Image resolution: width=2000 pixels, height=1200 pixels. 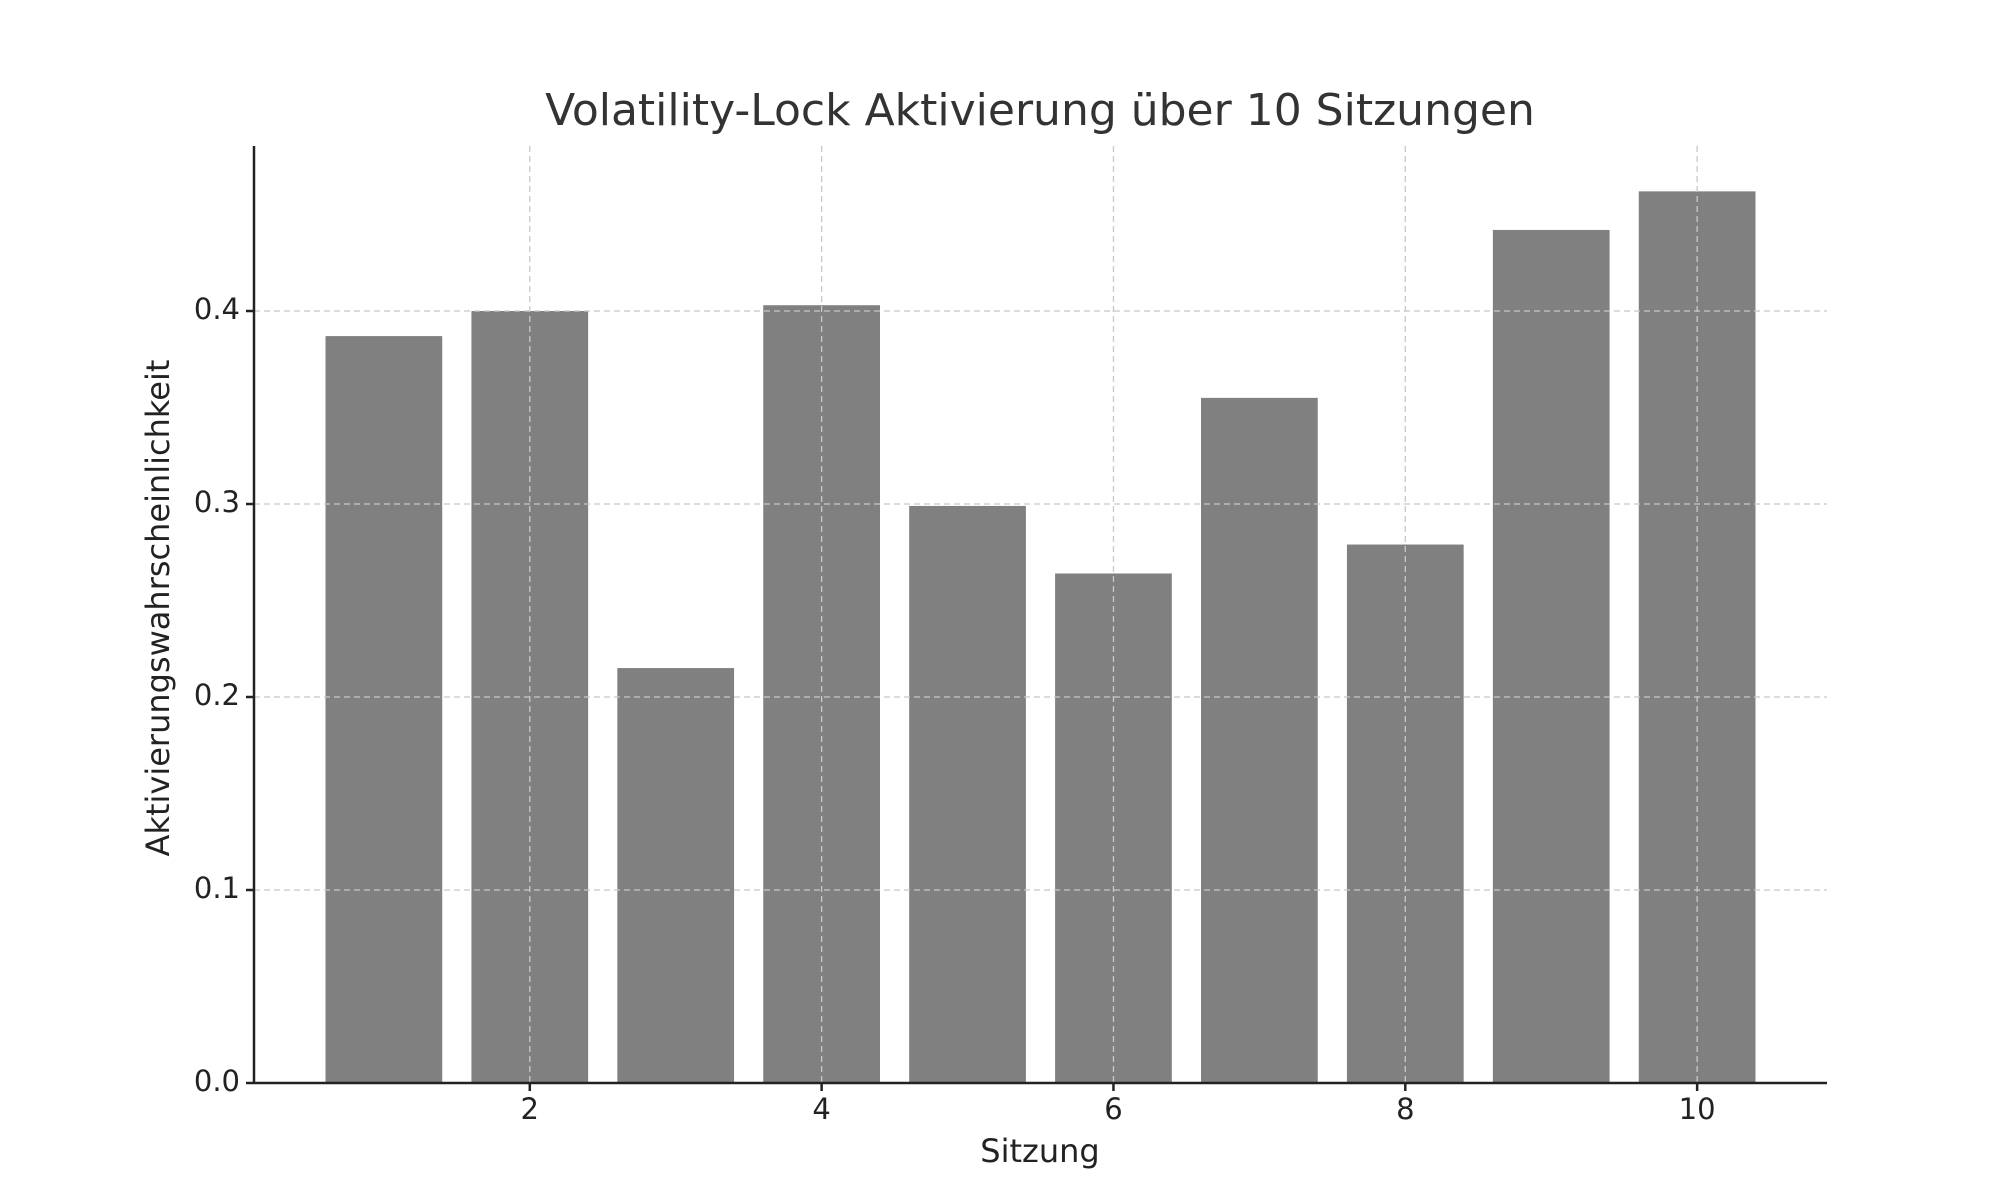 What do you see at coordinates (217, 695) in the screenshot?
I see `y-tick-label: 0.2` at bounding box center [217, 695].